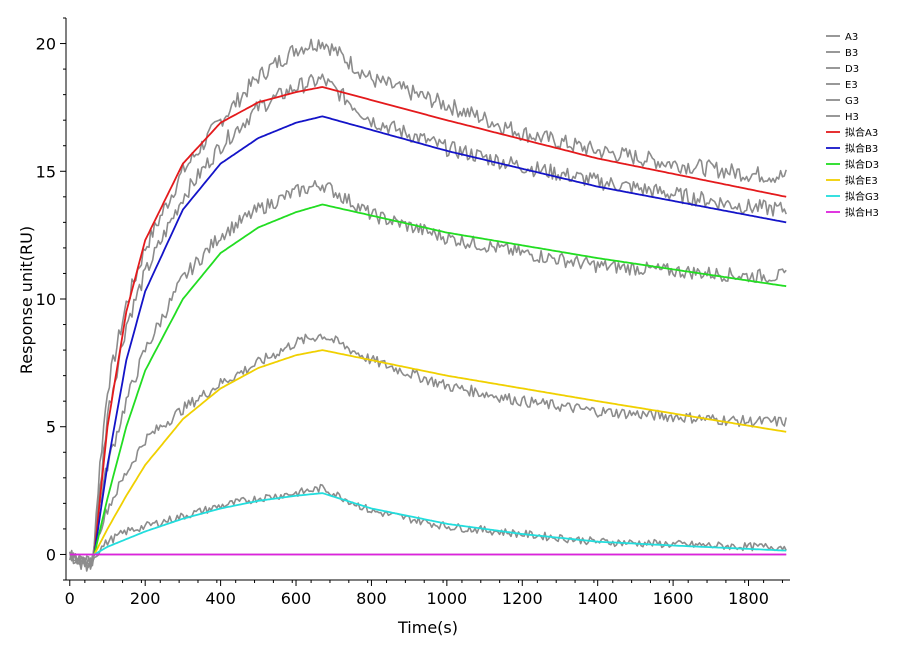 The image size is (900, 650). Describe the element at coordinates (51, 427) in the screenshot. I see `y-tick-label: 5` at that location.